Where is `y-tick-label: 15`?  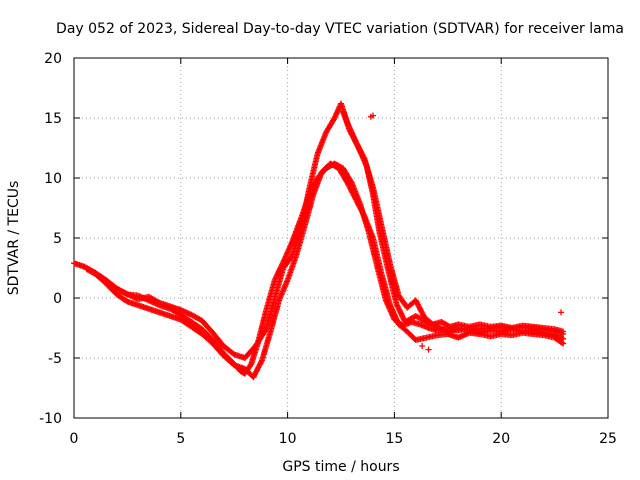 y-tick-label: 15 is located at coordinates (53, 119).